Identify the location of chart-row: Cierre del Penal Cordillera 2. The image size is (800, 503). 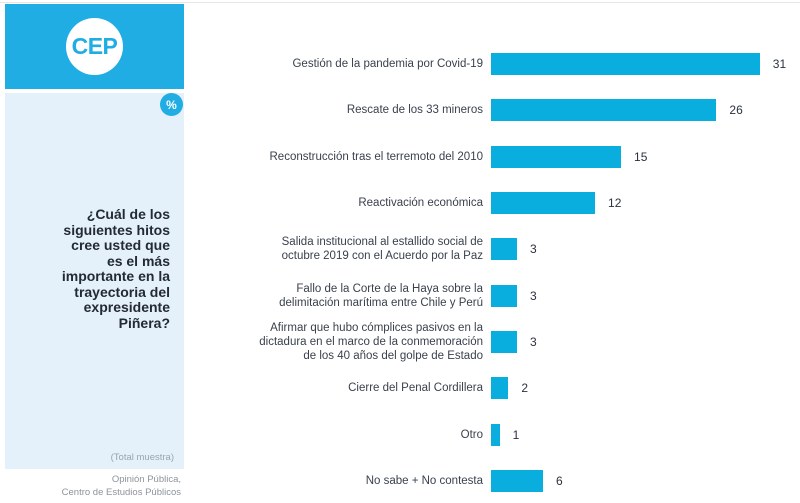
(500, 388).